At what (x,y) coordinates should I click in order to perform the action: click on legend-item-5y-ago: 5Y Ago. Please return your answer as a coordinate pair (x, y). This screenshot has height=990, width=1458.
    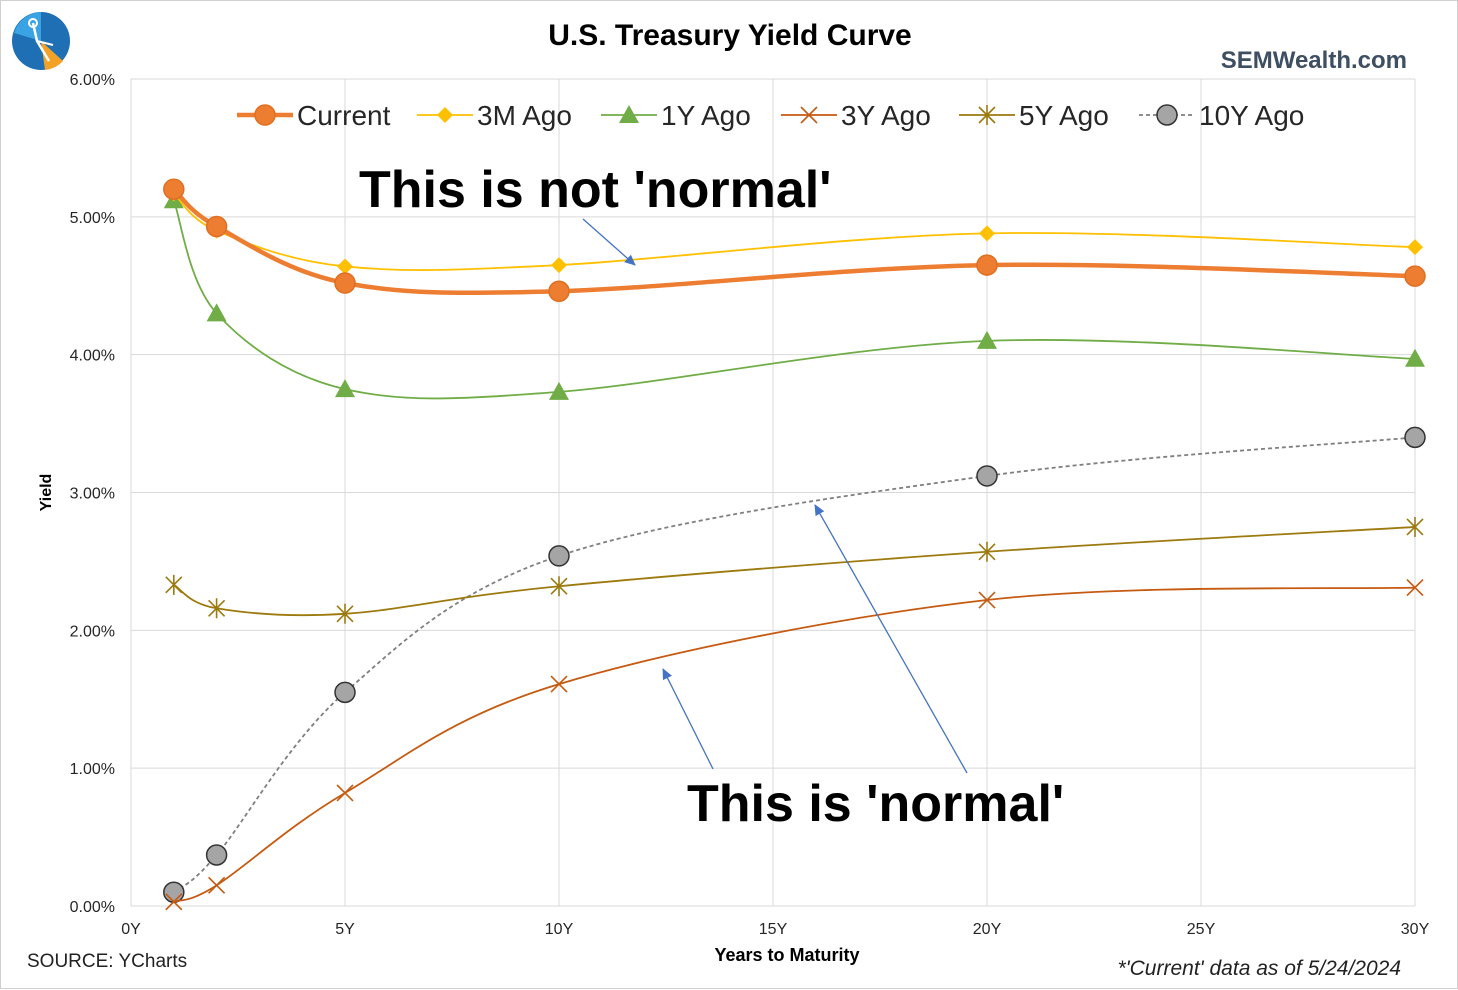
    Looking at the image, I should click on (1034, 115).